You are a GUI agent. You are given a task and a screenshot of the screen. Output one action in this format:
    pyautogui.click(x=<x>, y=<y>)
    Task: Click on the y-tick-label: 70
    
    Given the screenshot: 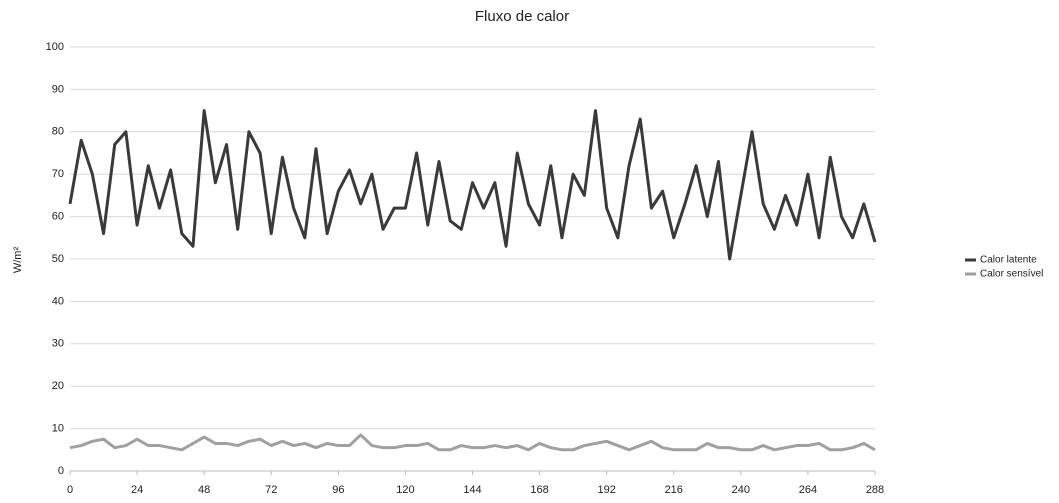 What is the action you would take?
    pyautogui.click(x=58, y=174)
    